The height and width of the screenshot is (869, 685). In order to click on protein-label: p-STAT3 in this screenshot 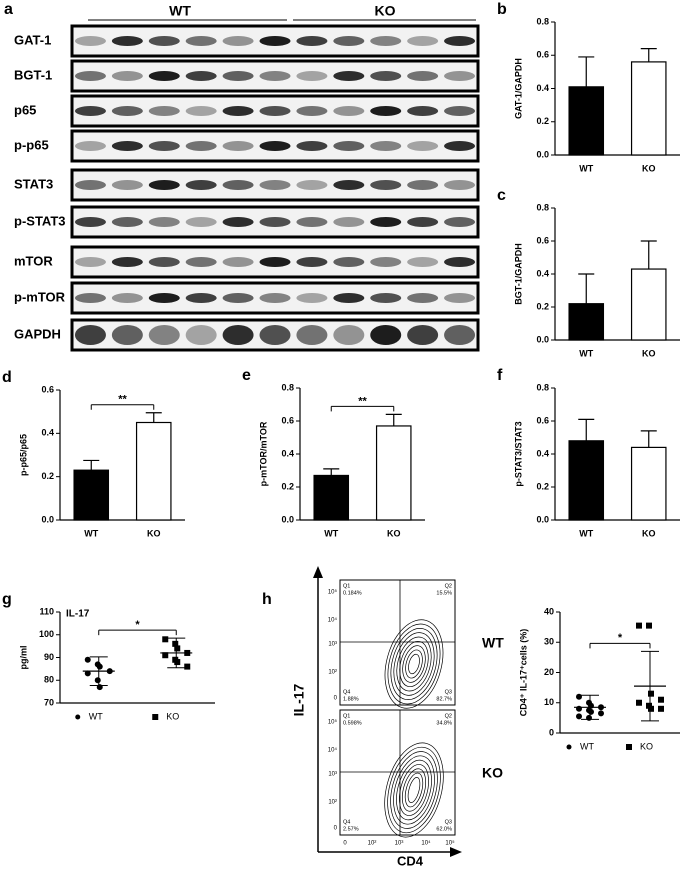, I will do `click(40, 220)`.